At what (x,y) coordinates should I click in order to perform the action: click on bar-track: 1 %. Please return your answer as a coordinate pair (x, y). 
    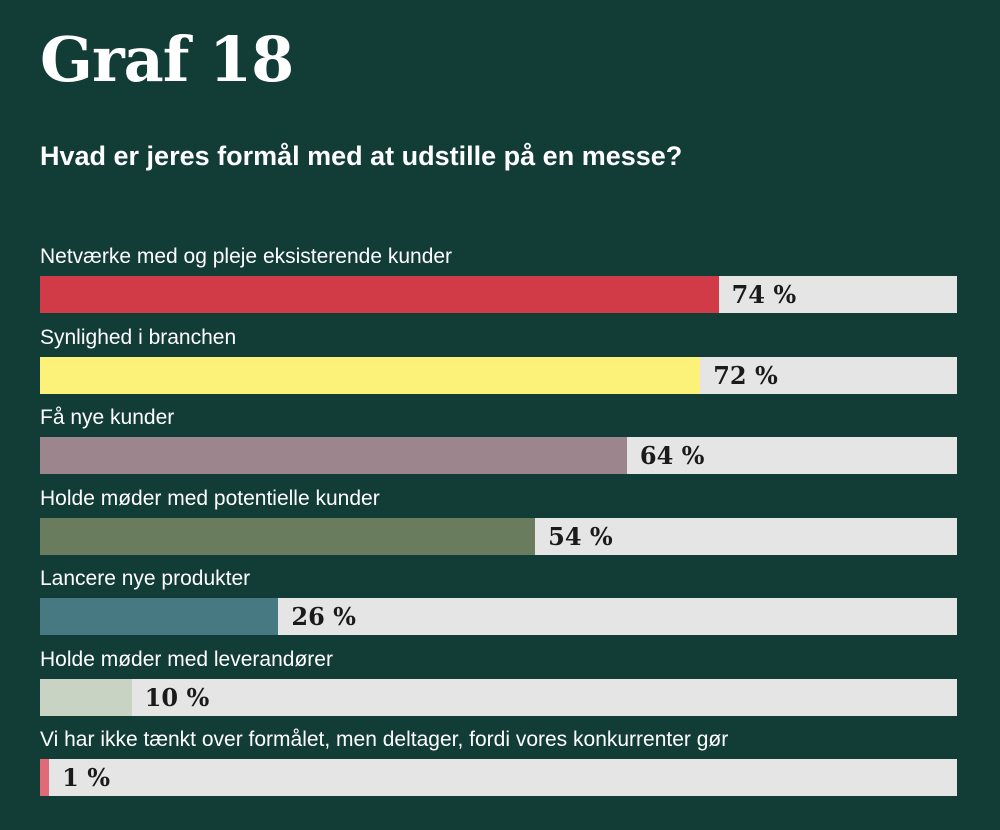
    Looking at the image, I should click on (498, 777).